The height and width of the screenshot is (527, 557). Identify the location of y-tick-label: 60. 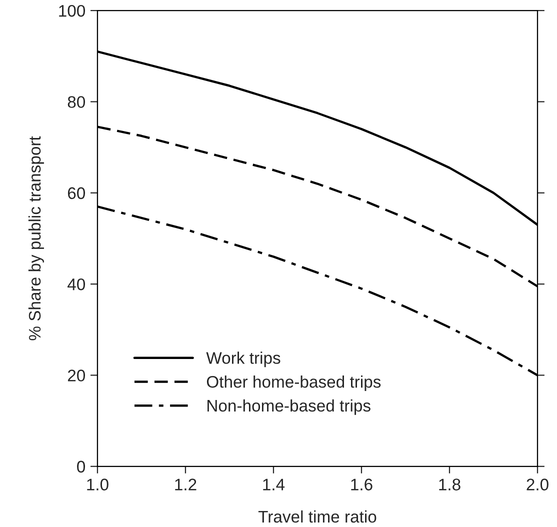
(77, 193).